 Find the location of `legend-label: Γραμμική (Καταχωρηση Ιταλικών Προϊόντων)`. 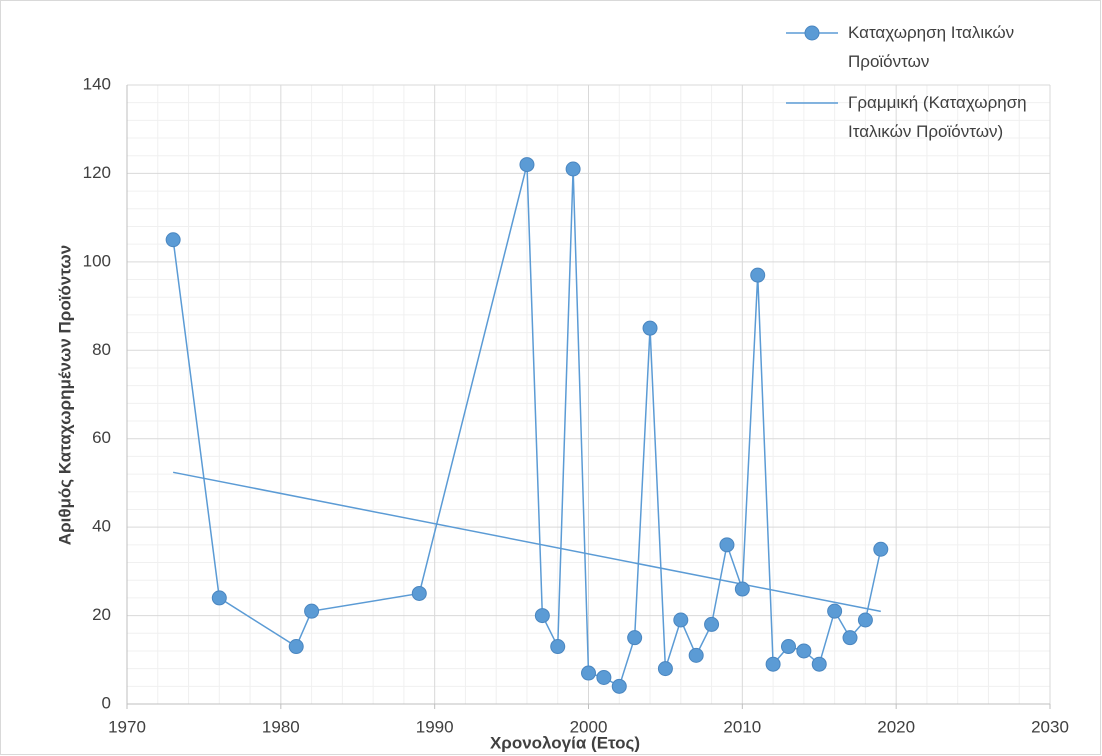

legend-label: Γραμμική (Καταχωρηση Ιταλικών Προϊόντων) is located at coordinates (937, 117).